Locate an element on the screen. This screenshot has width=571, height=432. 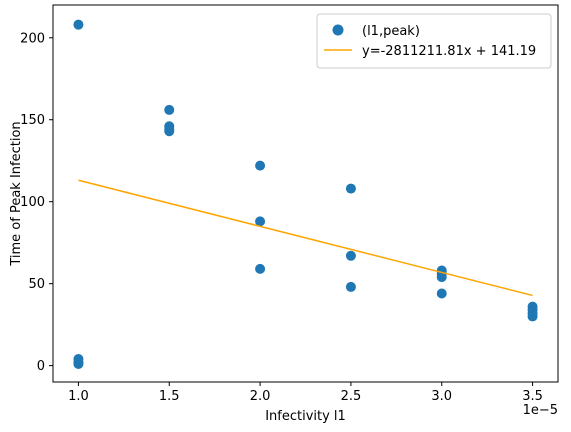
x-tick-label: 2.0 is located at coordinates (260, 396).